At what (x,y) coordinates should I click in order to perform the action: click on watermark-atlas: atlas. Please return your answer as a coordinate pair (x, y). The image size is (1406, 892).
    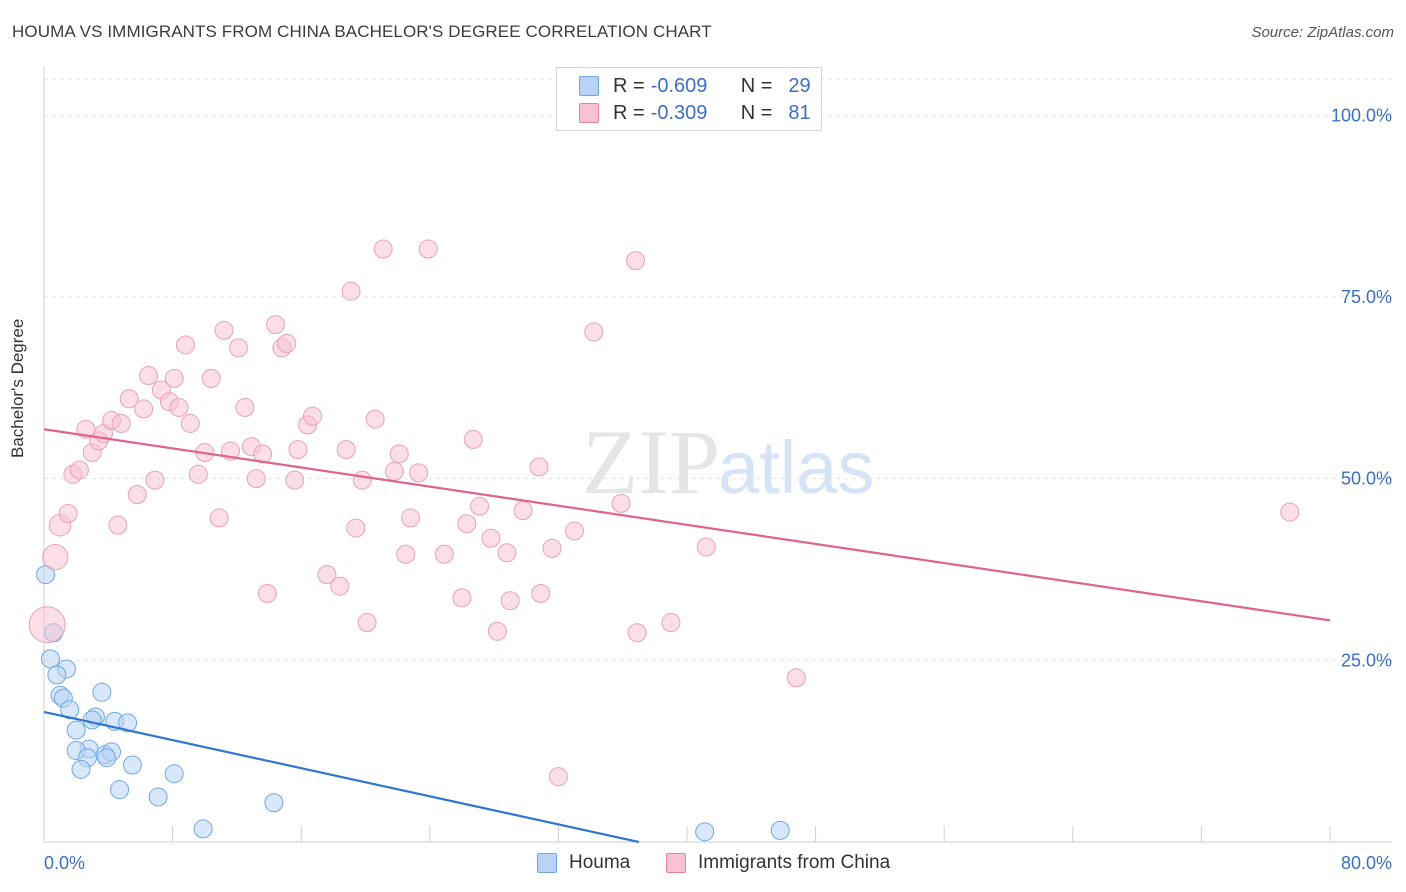
    Looking at the image, I should click on (796, 467).